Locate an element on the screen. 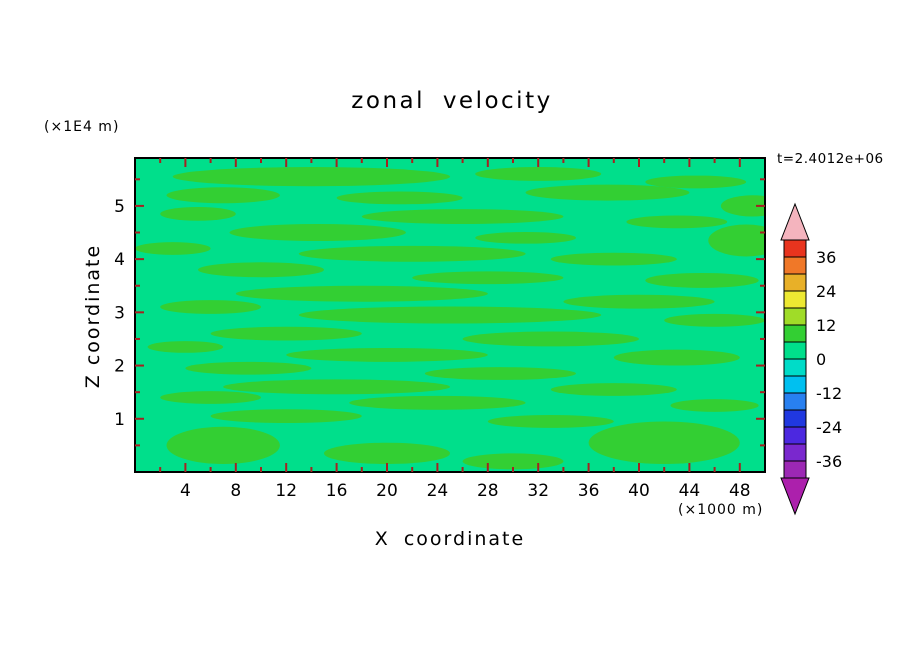  y-tick-label: 3 is located at coordinates (119, 313).